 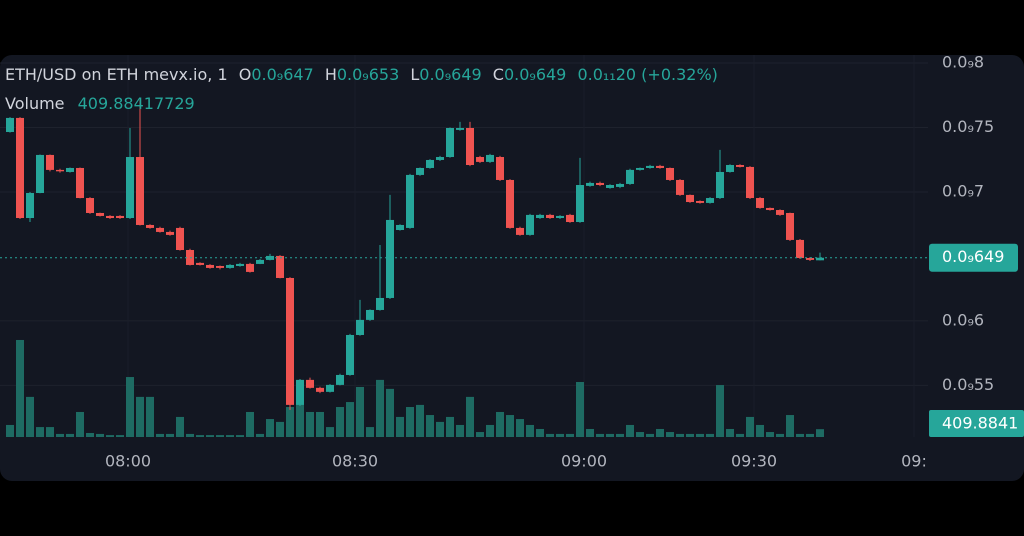 What do you see at coordinates (368, 74) in the screenshot?
I see `h-value: 0.0₉653` at bounding box center [368, 74].